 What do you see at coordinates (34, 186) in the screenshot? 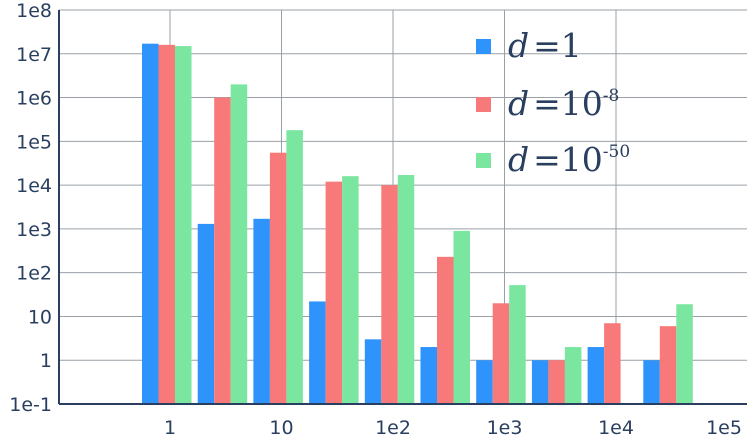
I see `y-tick-label: 1e4` at bounding box center [34, 186].